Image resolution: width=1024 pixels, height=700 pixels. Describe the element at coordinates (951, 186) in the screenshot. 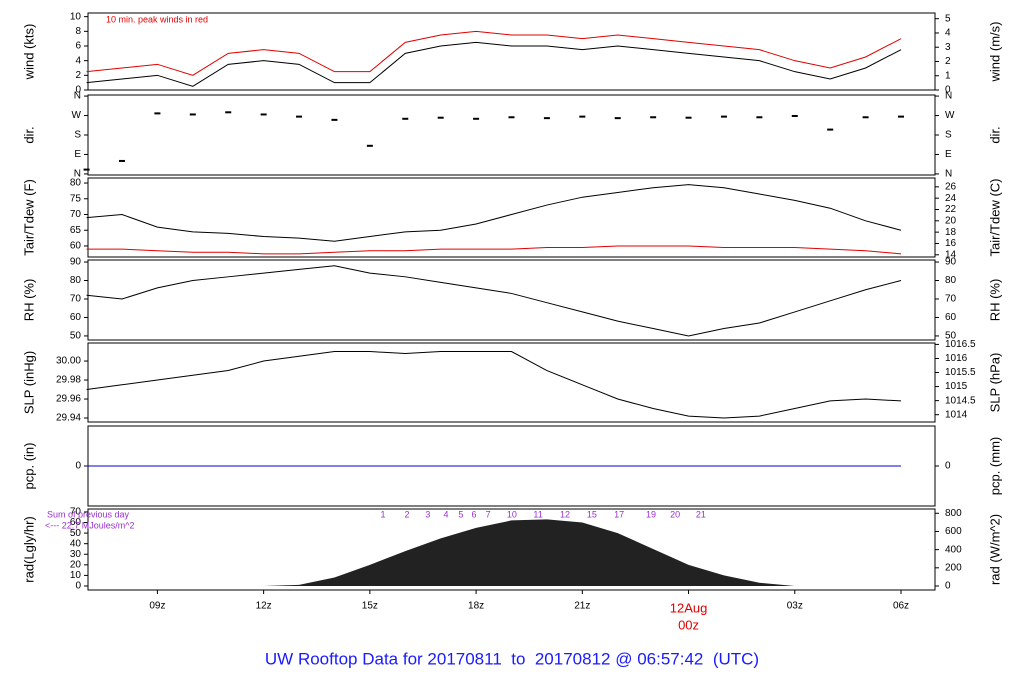

I see `y2-tick-label: 26` at that location.